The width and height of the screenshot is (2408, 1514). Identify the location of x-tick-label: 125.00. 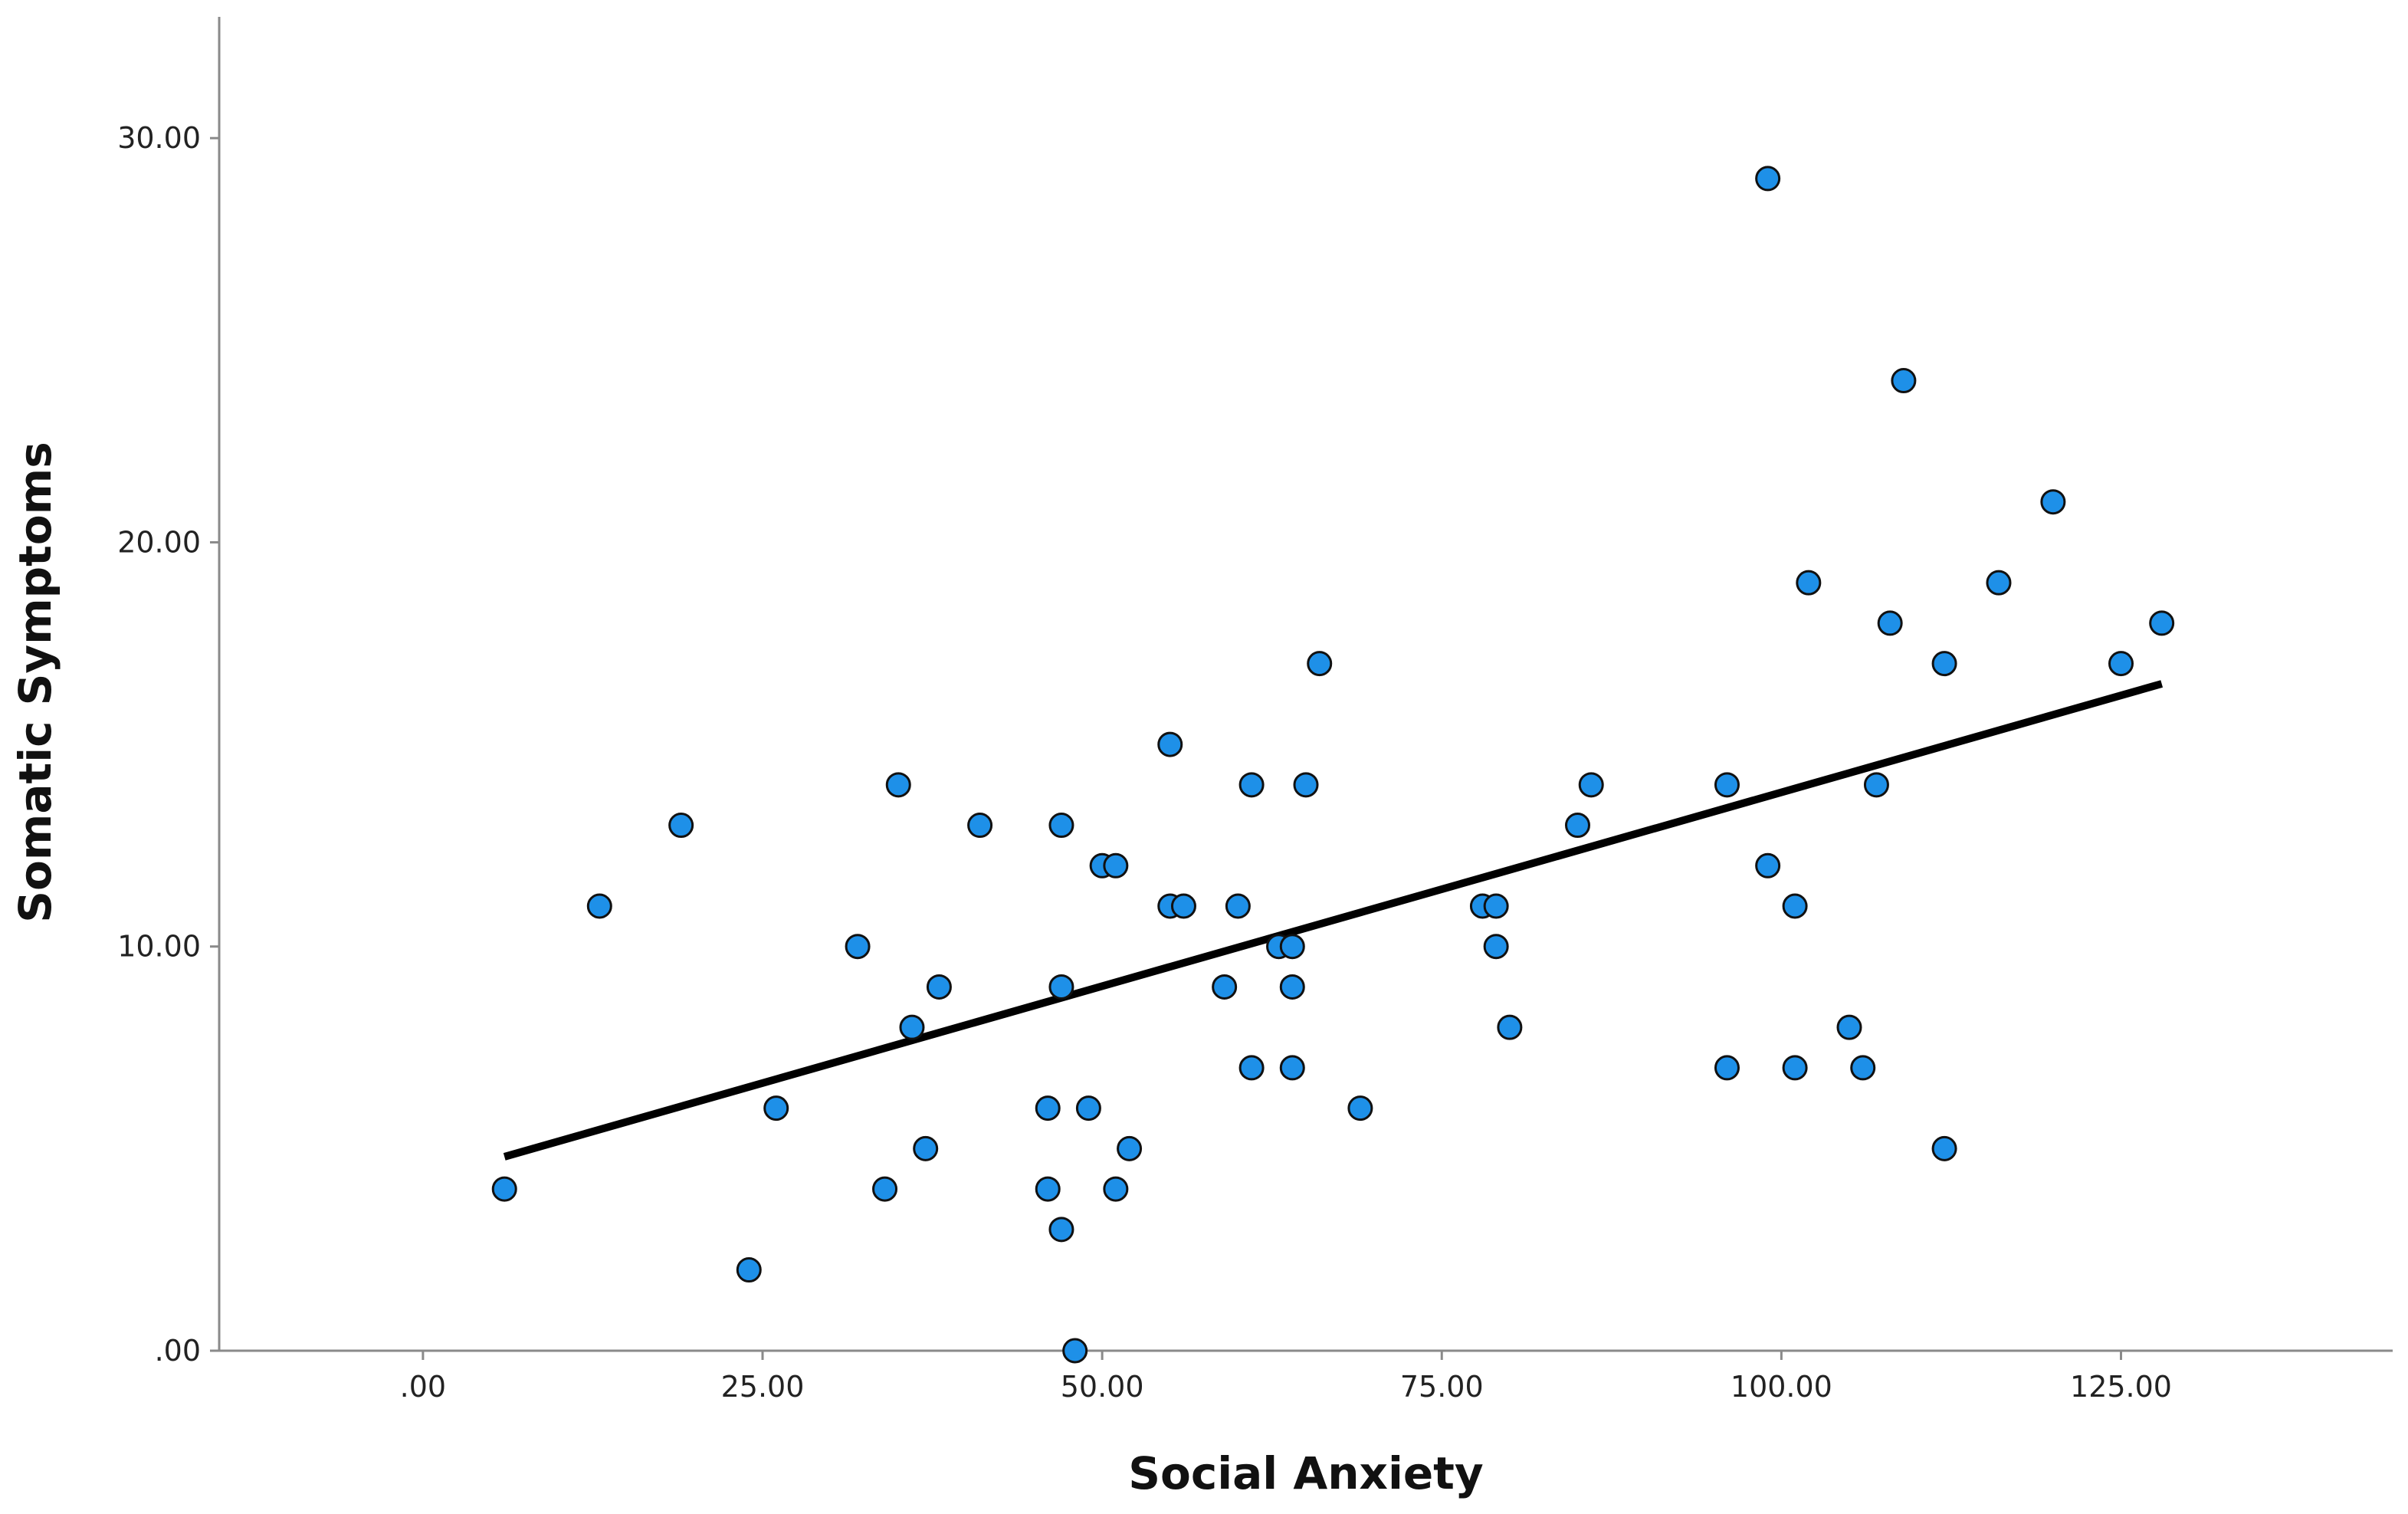
(2121, 1387).